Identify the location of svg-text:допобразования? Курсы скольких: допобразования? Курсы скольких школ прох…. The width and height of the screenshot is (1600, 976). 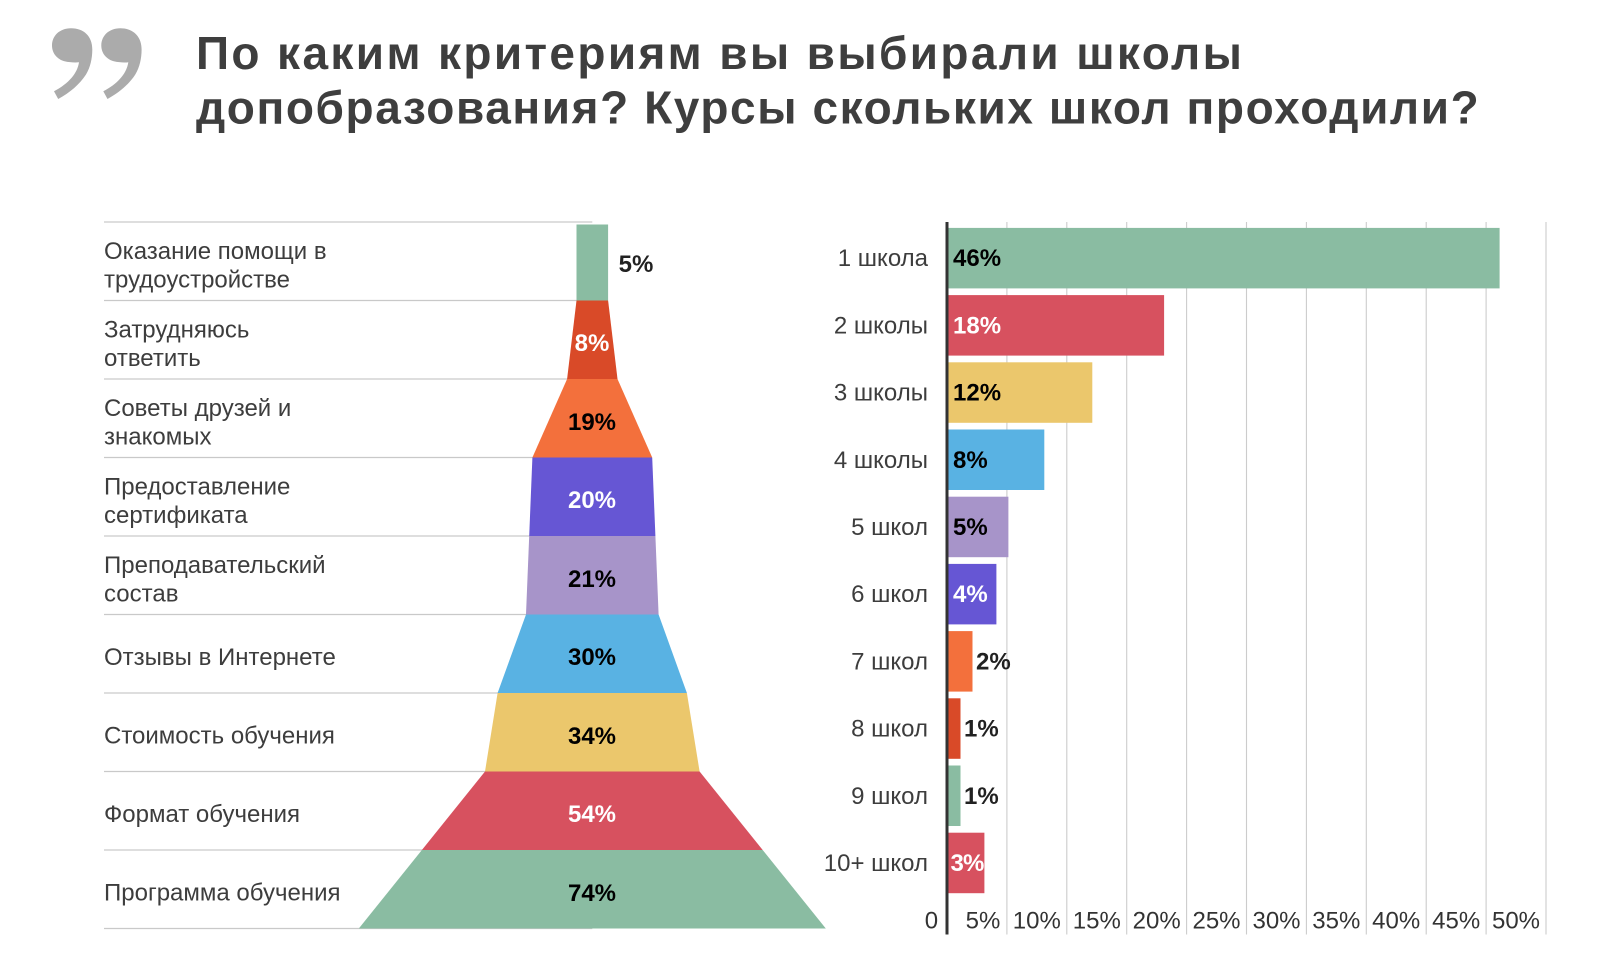
(838, 107).